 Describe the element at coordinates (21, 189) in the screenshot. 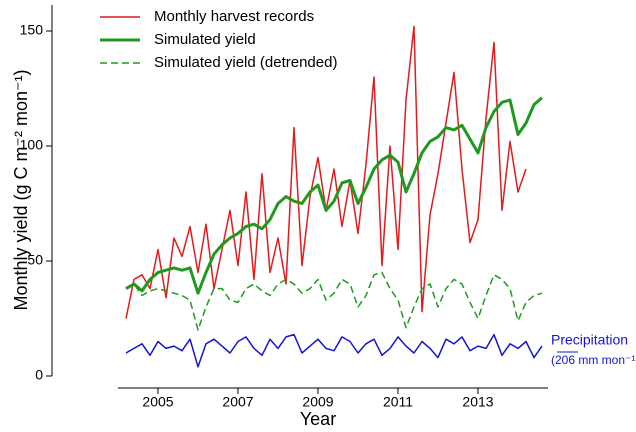

I see `y-axis-label: Monthly yield (g C m⁻² mon⁻¹)` at that location.